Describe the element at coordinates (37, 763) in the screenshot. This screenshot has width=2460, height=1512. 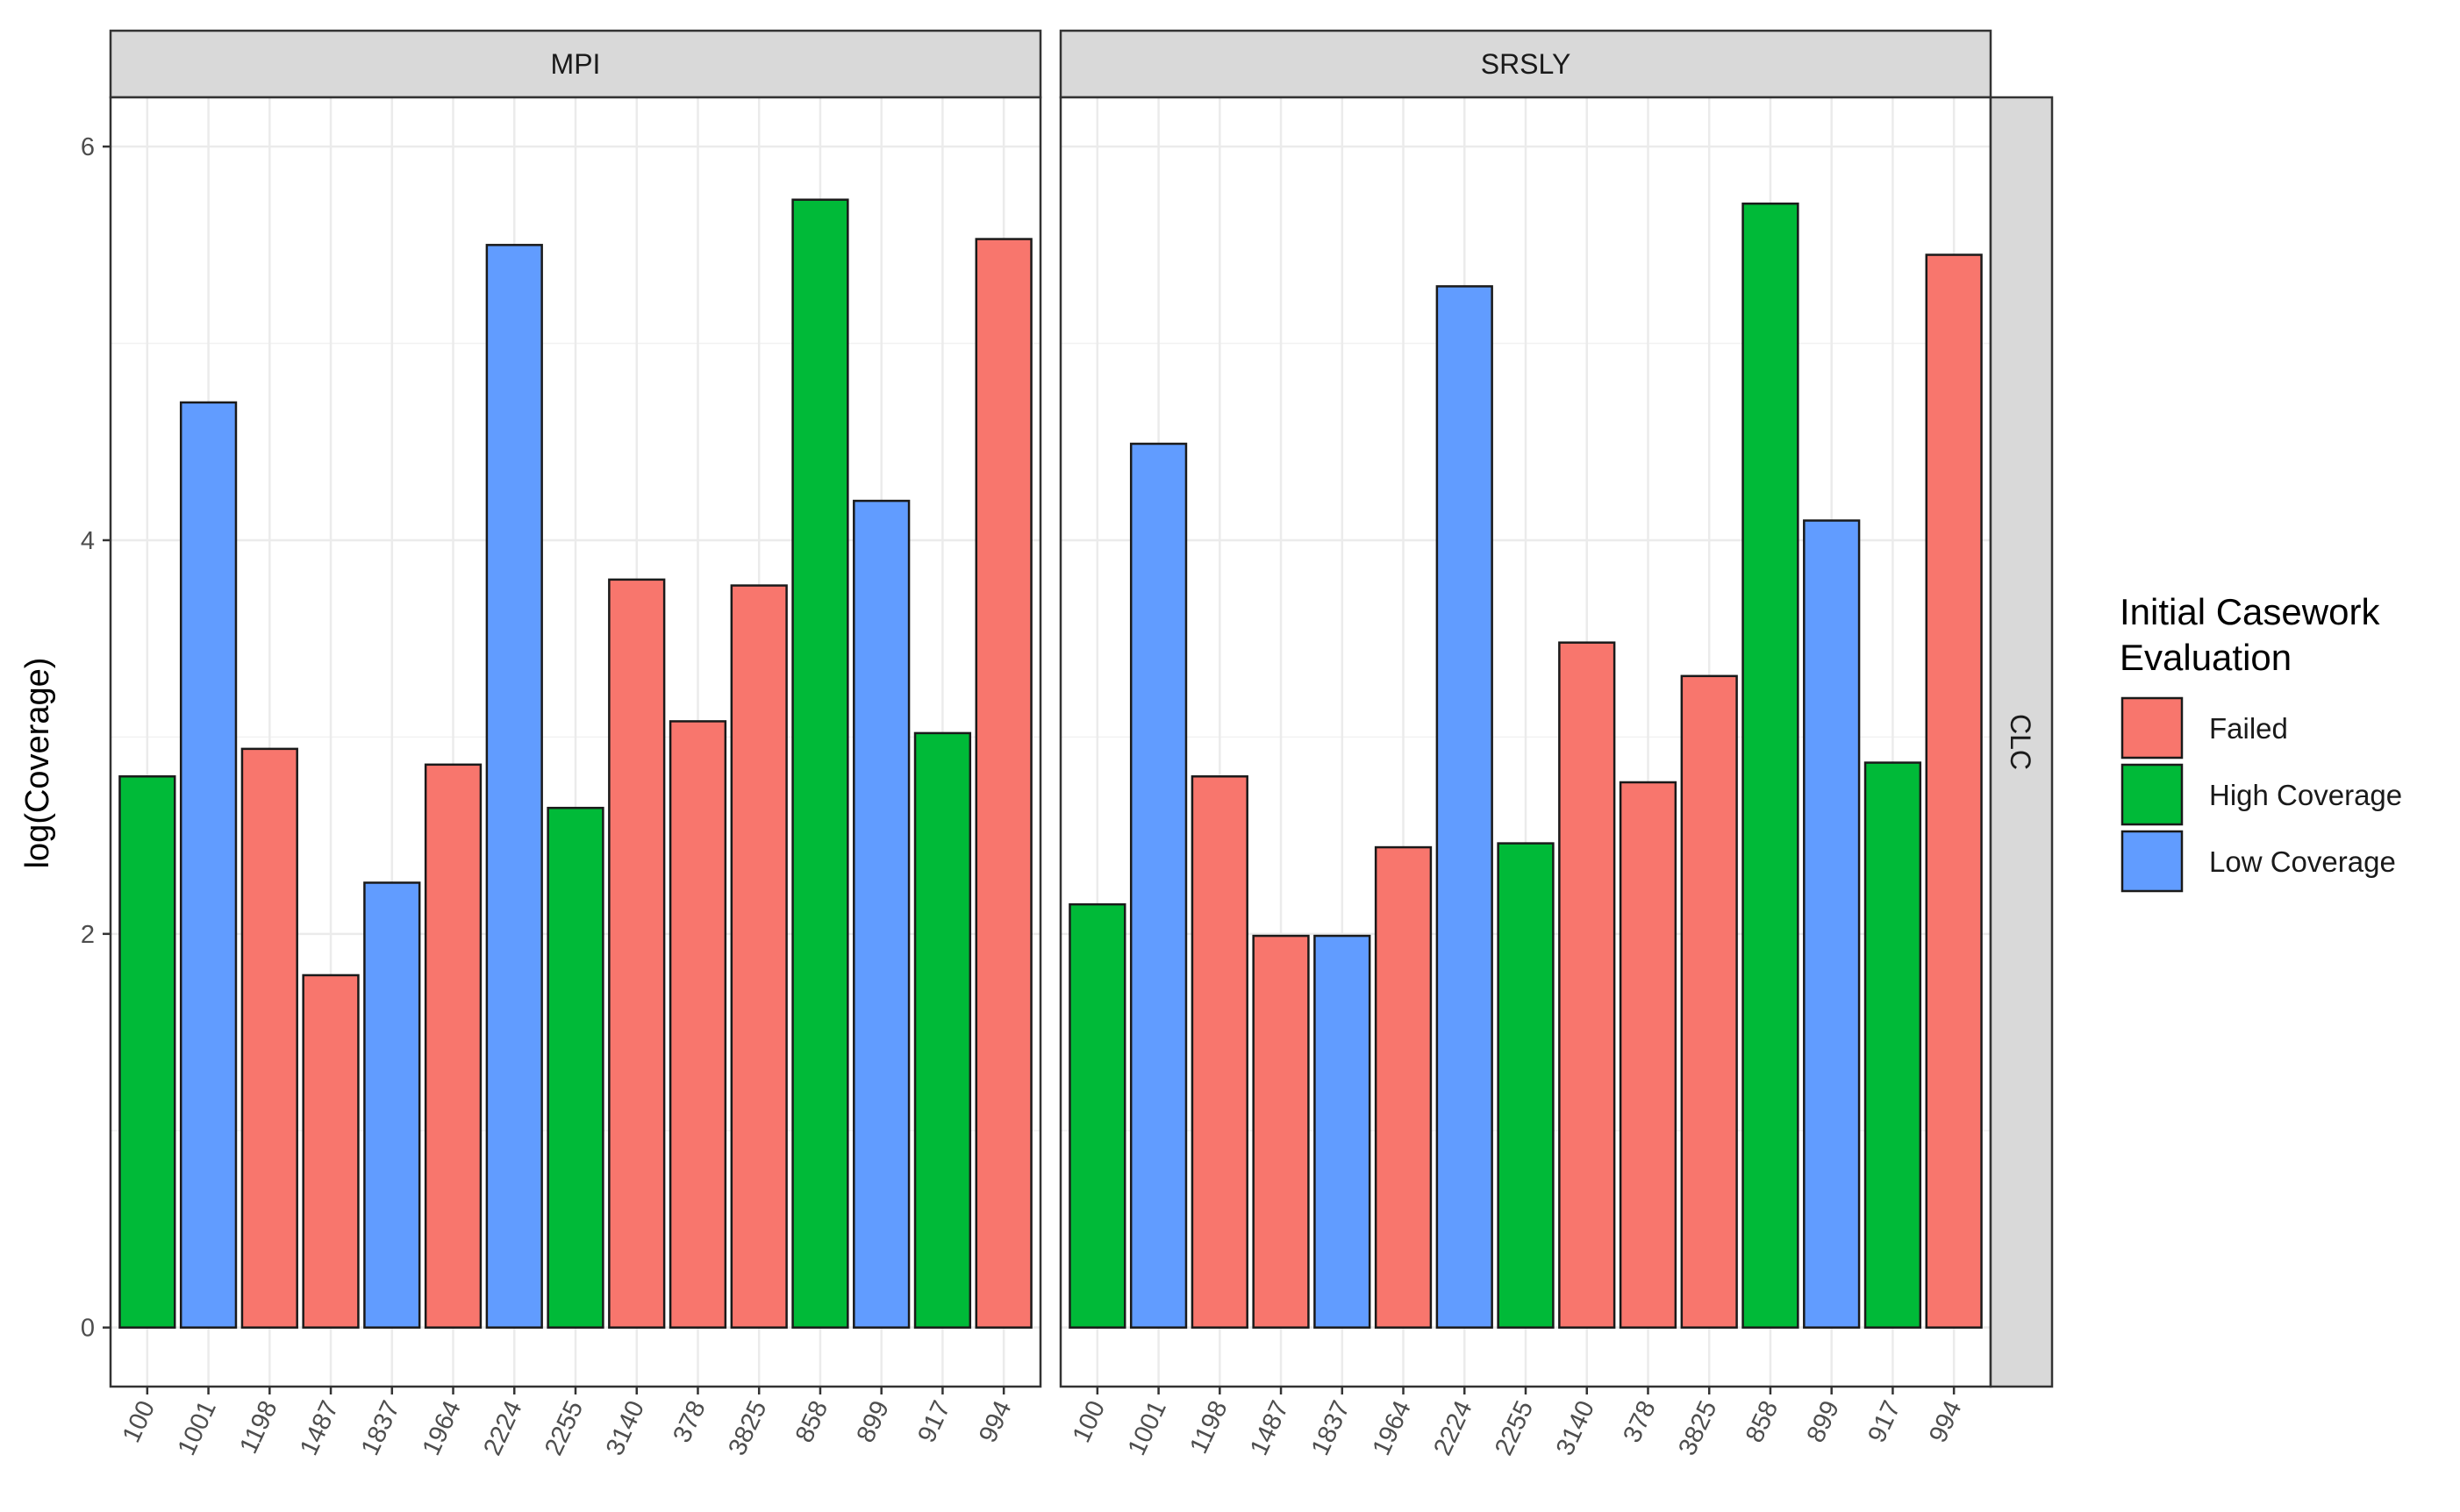
I see `y-axis-title: log(Coverage)` at that location.